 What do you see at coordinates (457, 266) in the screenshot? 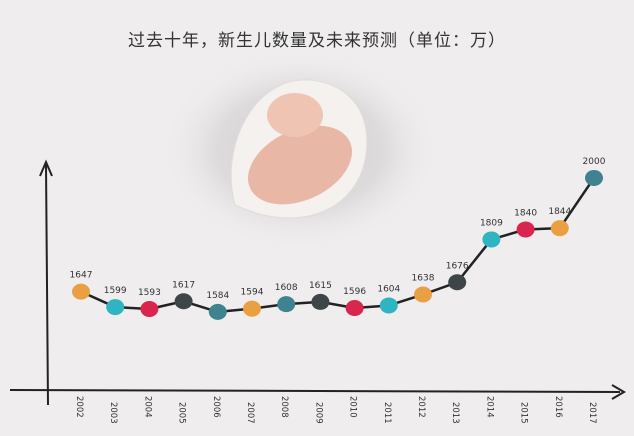
I see `data-label-2013: 1676` at bounding box center [457, 266].